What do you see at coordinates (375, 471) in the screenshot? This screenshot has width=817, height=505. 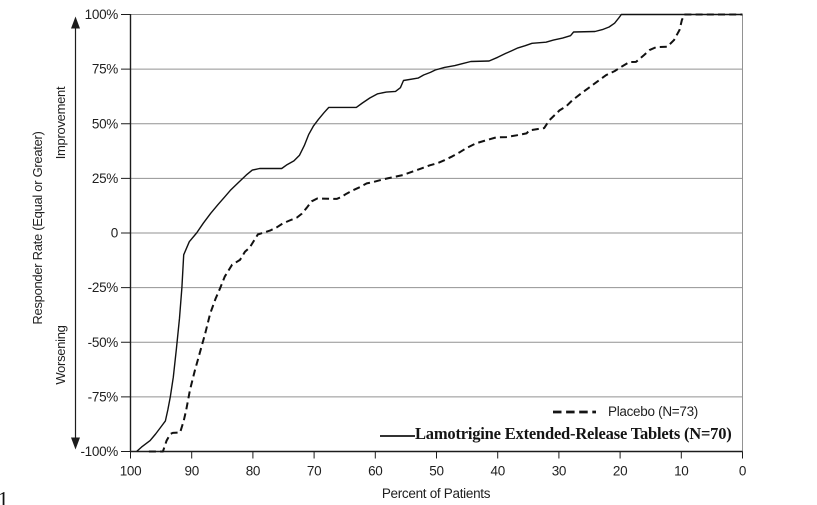 I see `x-tick-label-60: 60` at bounding box center [375, 471].